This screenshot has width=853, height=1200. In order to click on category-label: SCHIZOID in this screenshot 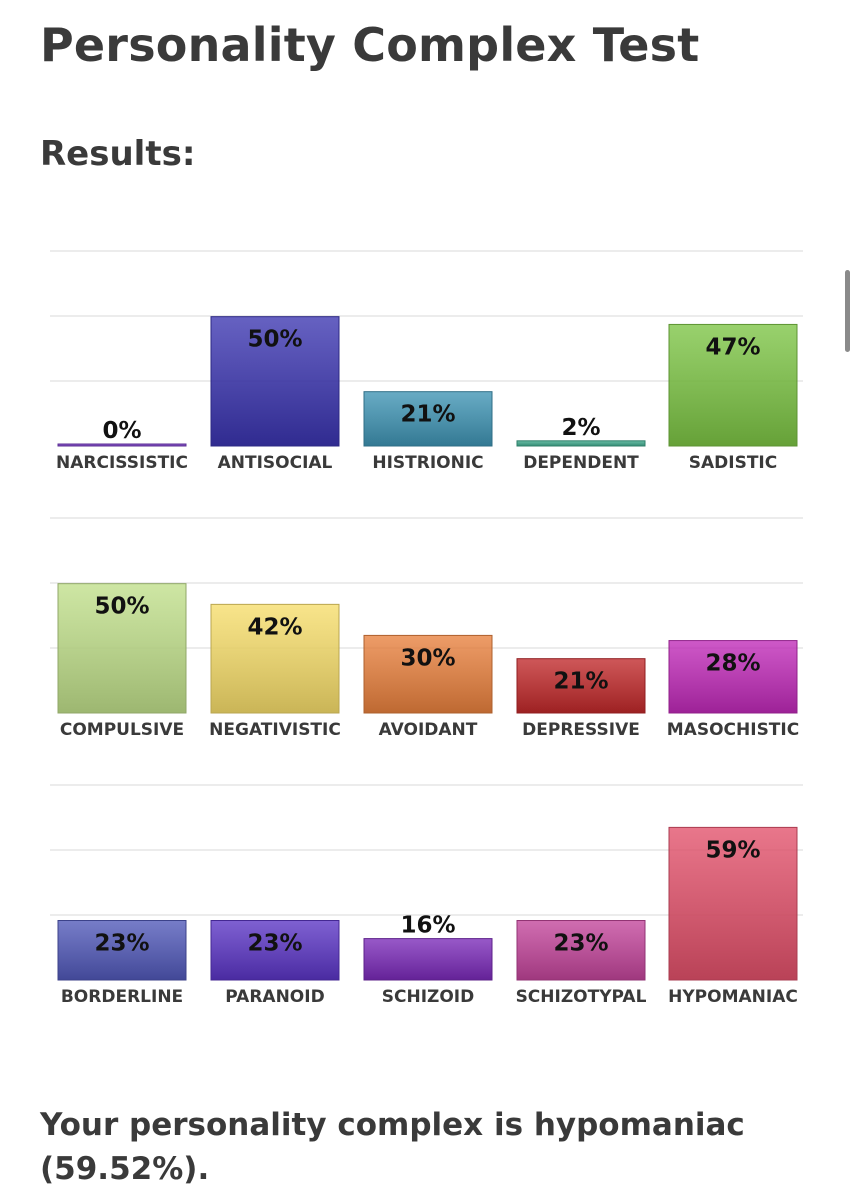, I will do `click(428, 997)`.